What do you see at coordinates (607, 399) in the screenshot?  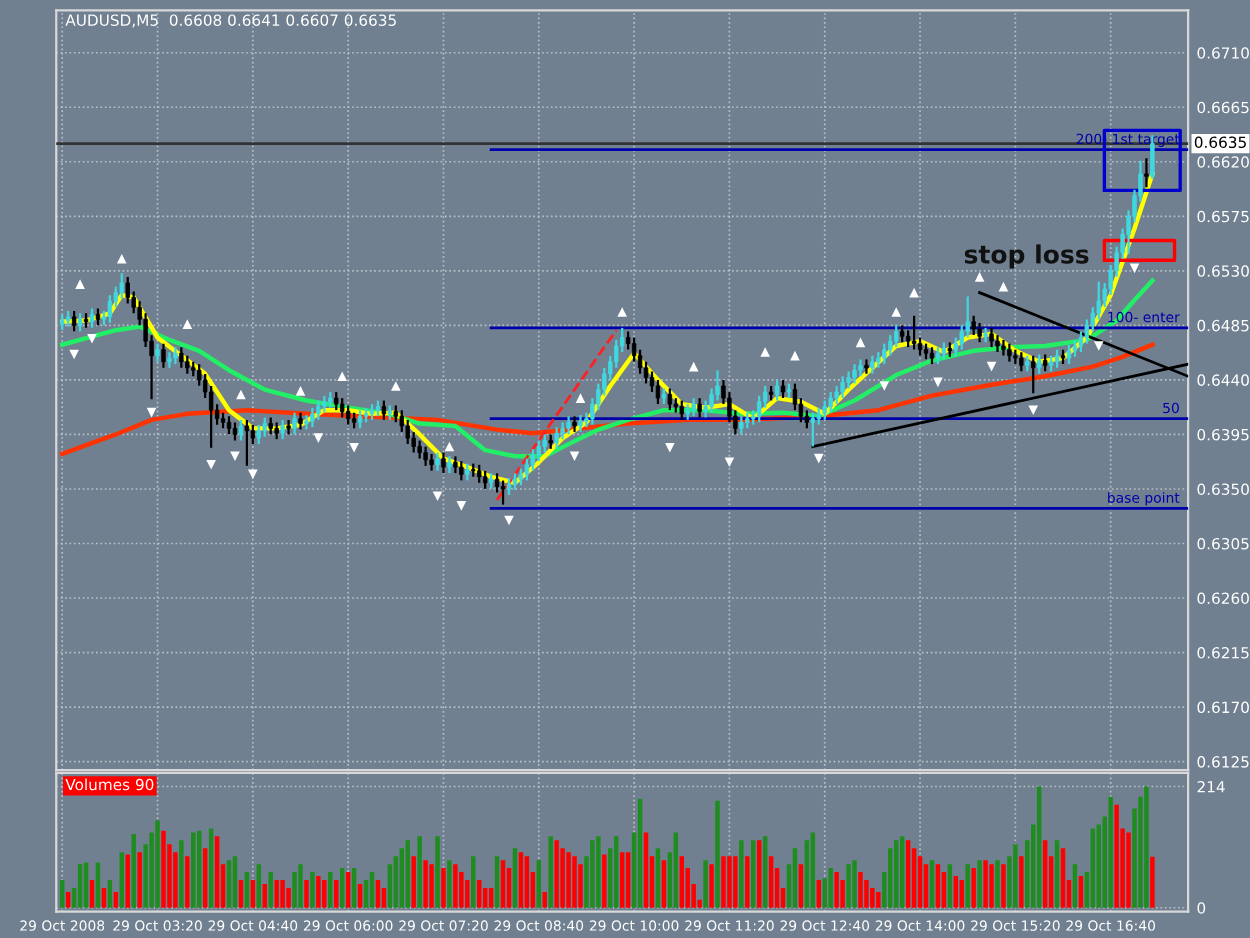 I see `line-series` at bounding box center [607, 399].